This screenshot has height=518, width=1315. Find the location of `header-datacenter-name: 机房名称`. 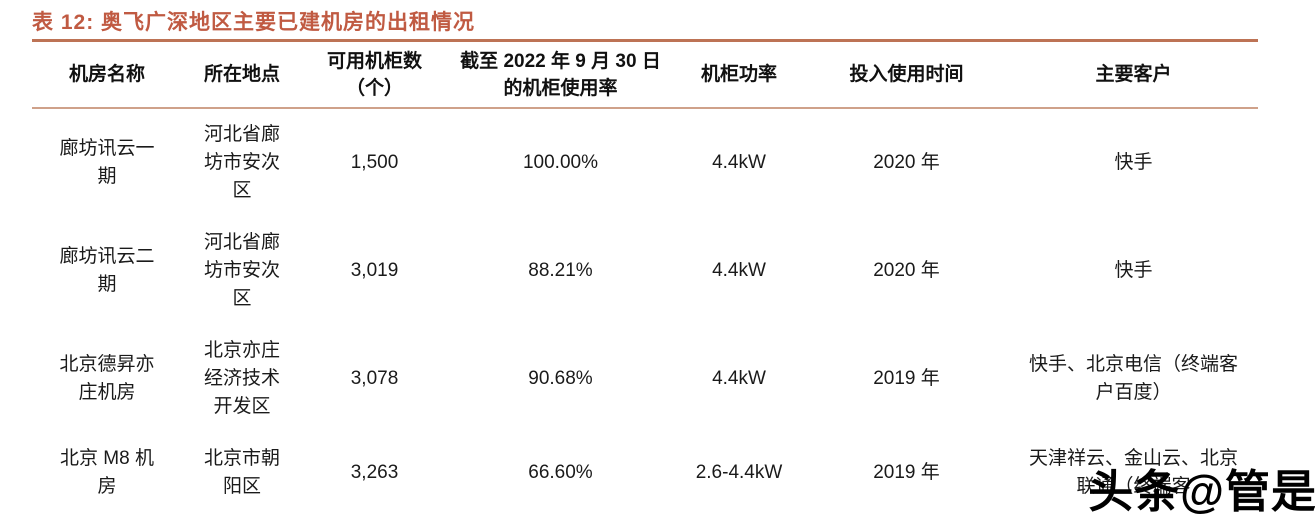

header-datacenter-name: 机房名称 is located at coordinates (107, 75).